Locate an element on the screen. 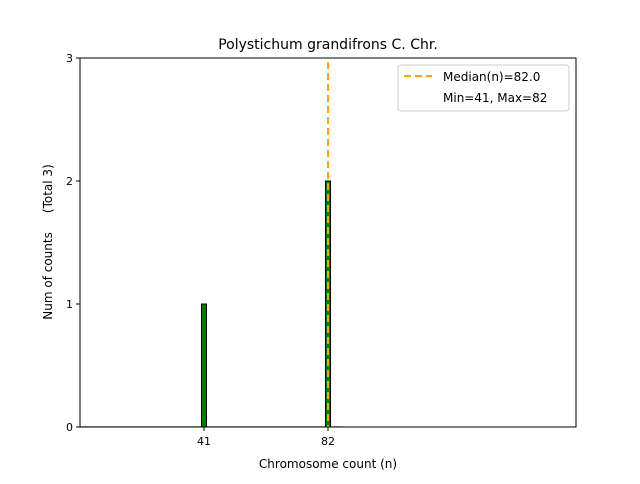  y-axis-label: Num of counts (Total 3) is located at coordinates (48, 241).